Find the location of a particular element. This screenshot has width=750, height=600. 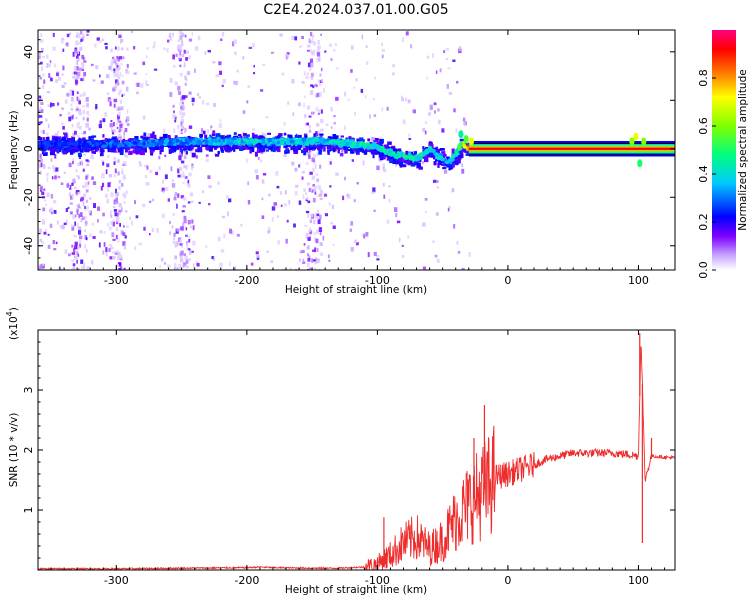

x-tick-label: -200 is located at coordinates (246, 580).